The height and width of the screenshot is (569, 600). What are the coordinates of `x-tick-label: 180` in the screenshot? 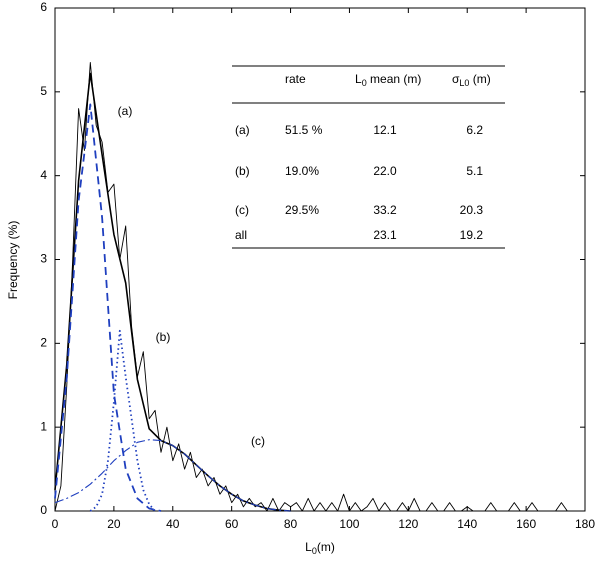 It's located at (585, 524).